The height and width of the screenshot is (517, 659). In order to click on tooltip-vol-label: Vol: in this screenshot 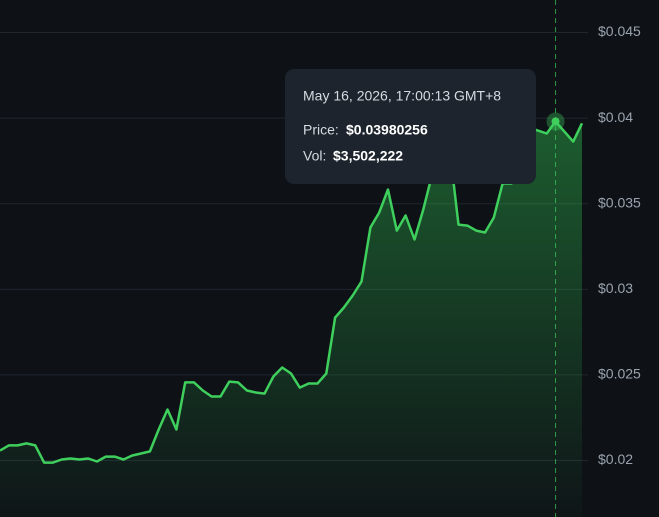, I will do `click(314, 156)`.